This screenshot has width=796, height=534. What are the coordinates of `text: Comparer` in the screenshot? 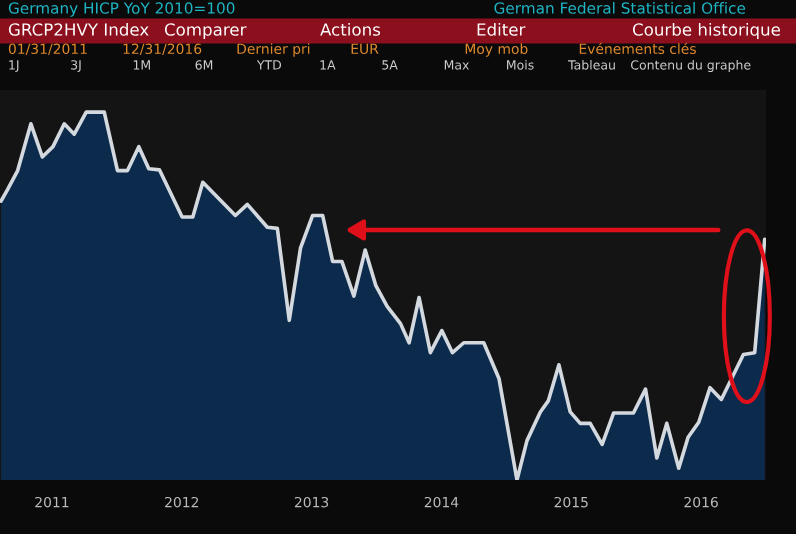 It's located at (205, 31).